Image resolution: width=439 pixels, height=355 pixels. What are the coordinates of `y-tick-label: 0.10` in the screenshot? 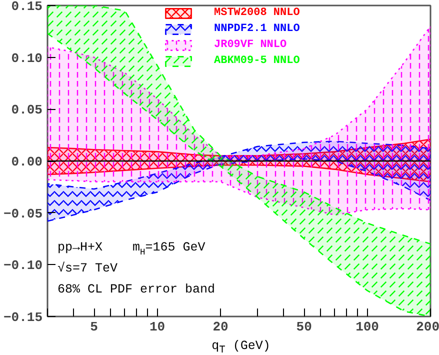 It's located at (27, 58).